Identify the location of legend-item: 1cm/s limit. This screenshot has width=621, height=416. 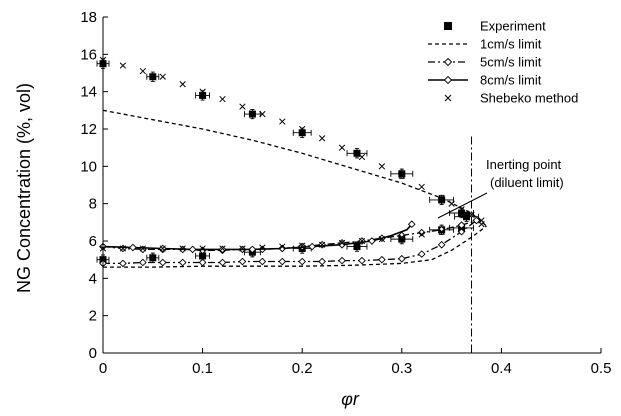
(485, 44).